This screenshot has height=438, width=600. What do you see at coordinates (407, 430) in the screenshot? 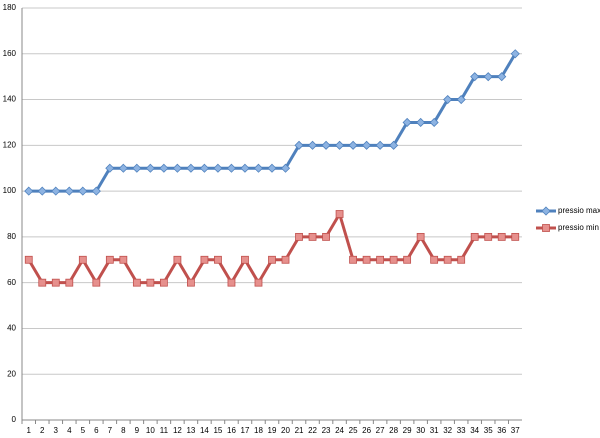
I see `x-tick-label: 29` at bounding box center [407, 430].